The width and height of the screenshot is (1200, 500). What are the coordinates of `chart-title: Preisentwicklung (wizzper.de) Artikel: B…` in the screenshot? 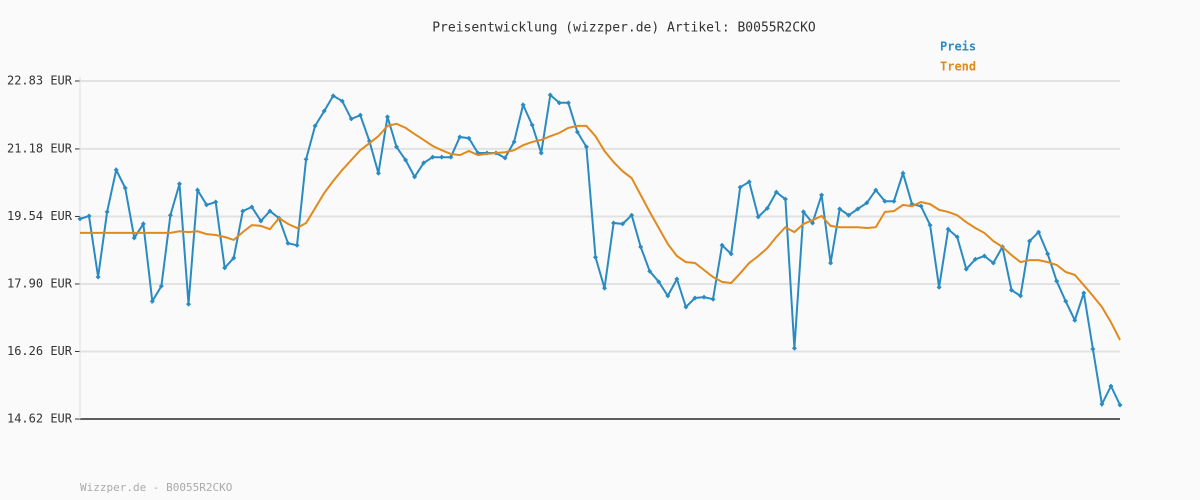 It's located at (624, 28).